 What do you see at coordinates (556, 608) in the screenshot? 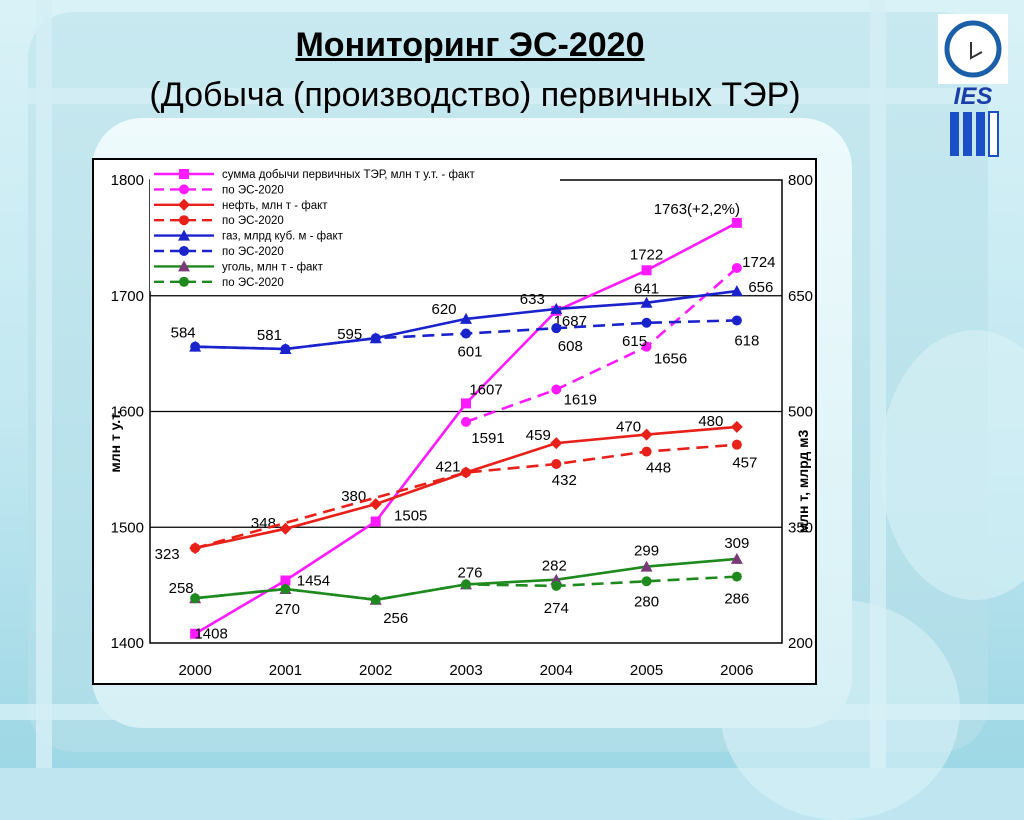
I see `data-label-7: 274` at bounding box center [556, 608].